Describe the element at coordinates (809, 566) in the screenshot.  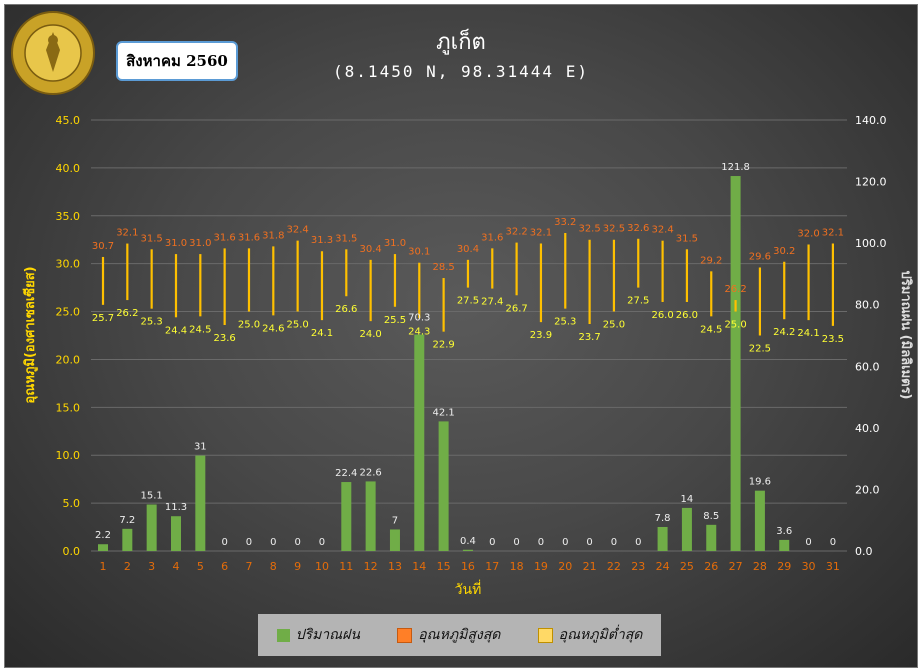
I see `x-tick-label: 30` at that location.